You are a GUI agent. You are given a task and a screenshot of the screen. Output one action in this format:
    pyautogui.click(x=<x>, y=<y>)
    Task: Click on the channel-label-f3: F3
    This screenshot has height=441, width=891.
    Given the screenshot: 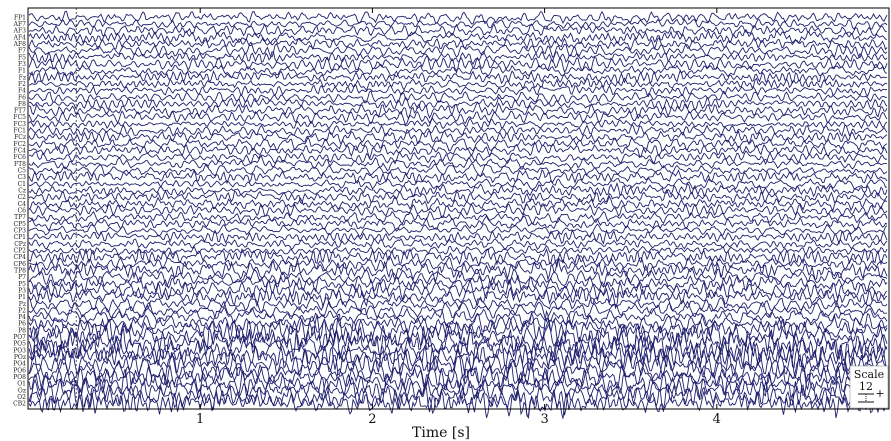 What is the action you would take?
    pyautogui.click(x=22, y=64)
    